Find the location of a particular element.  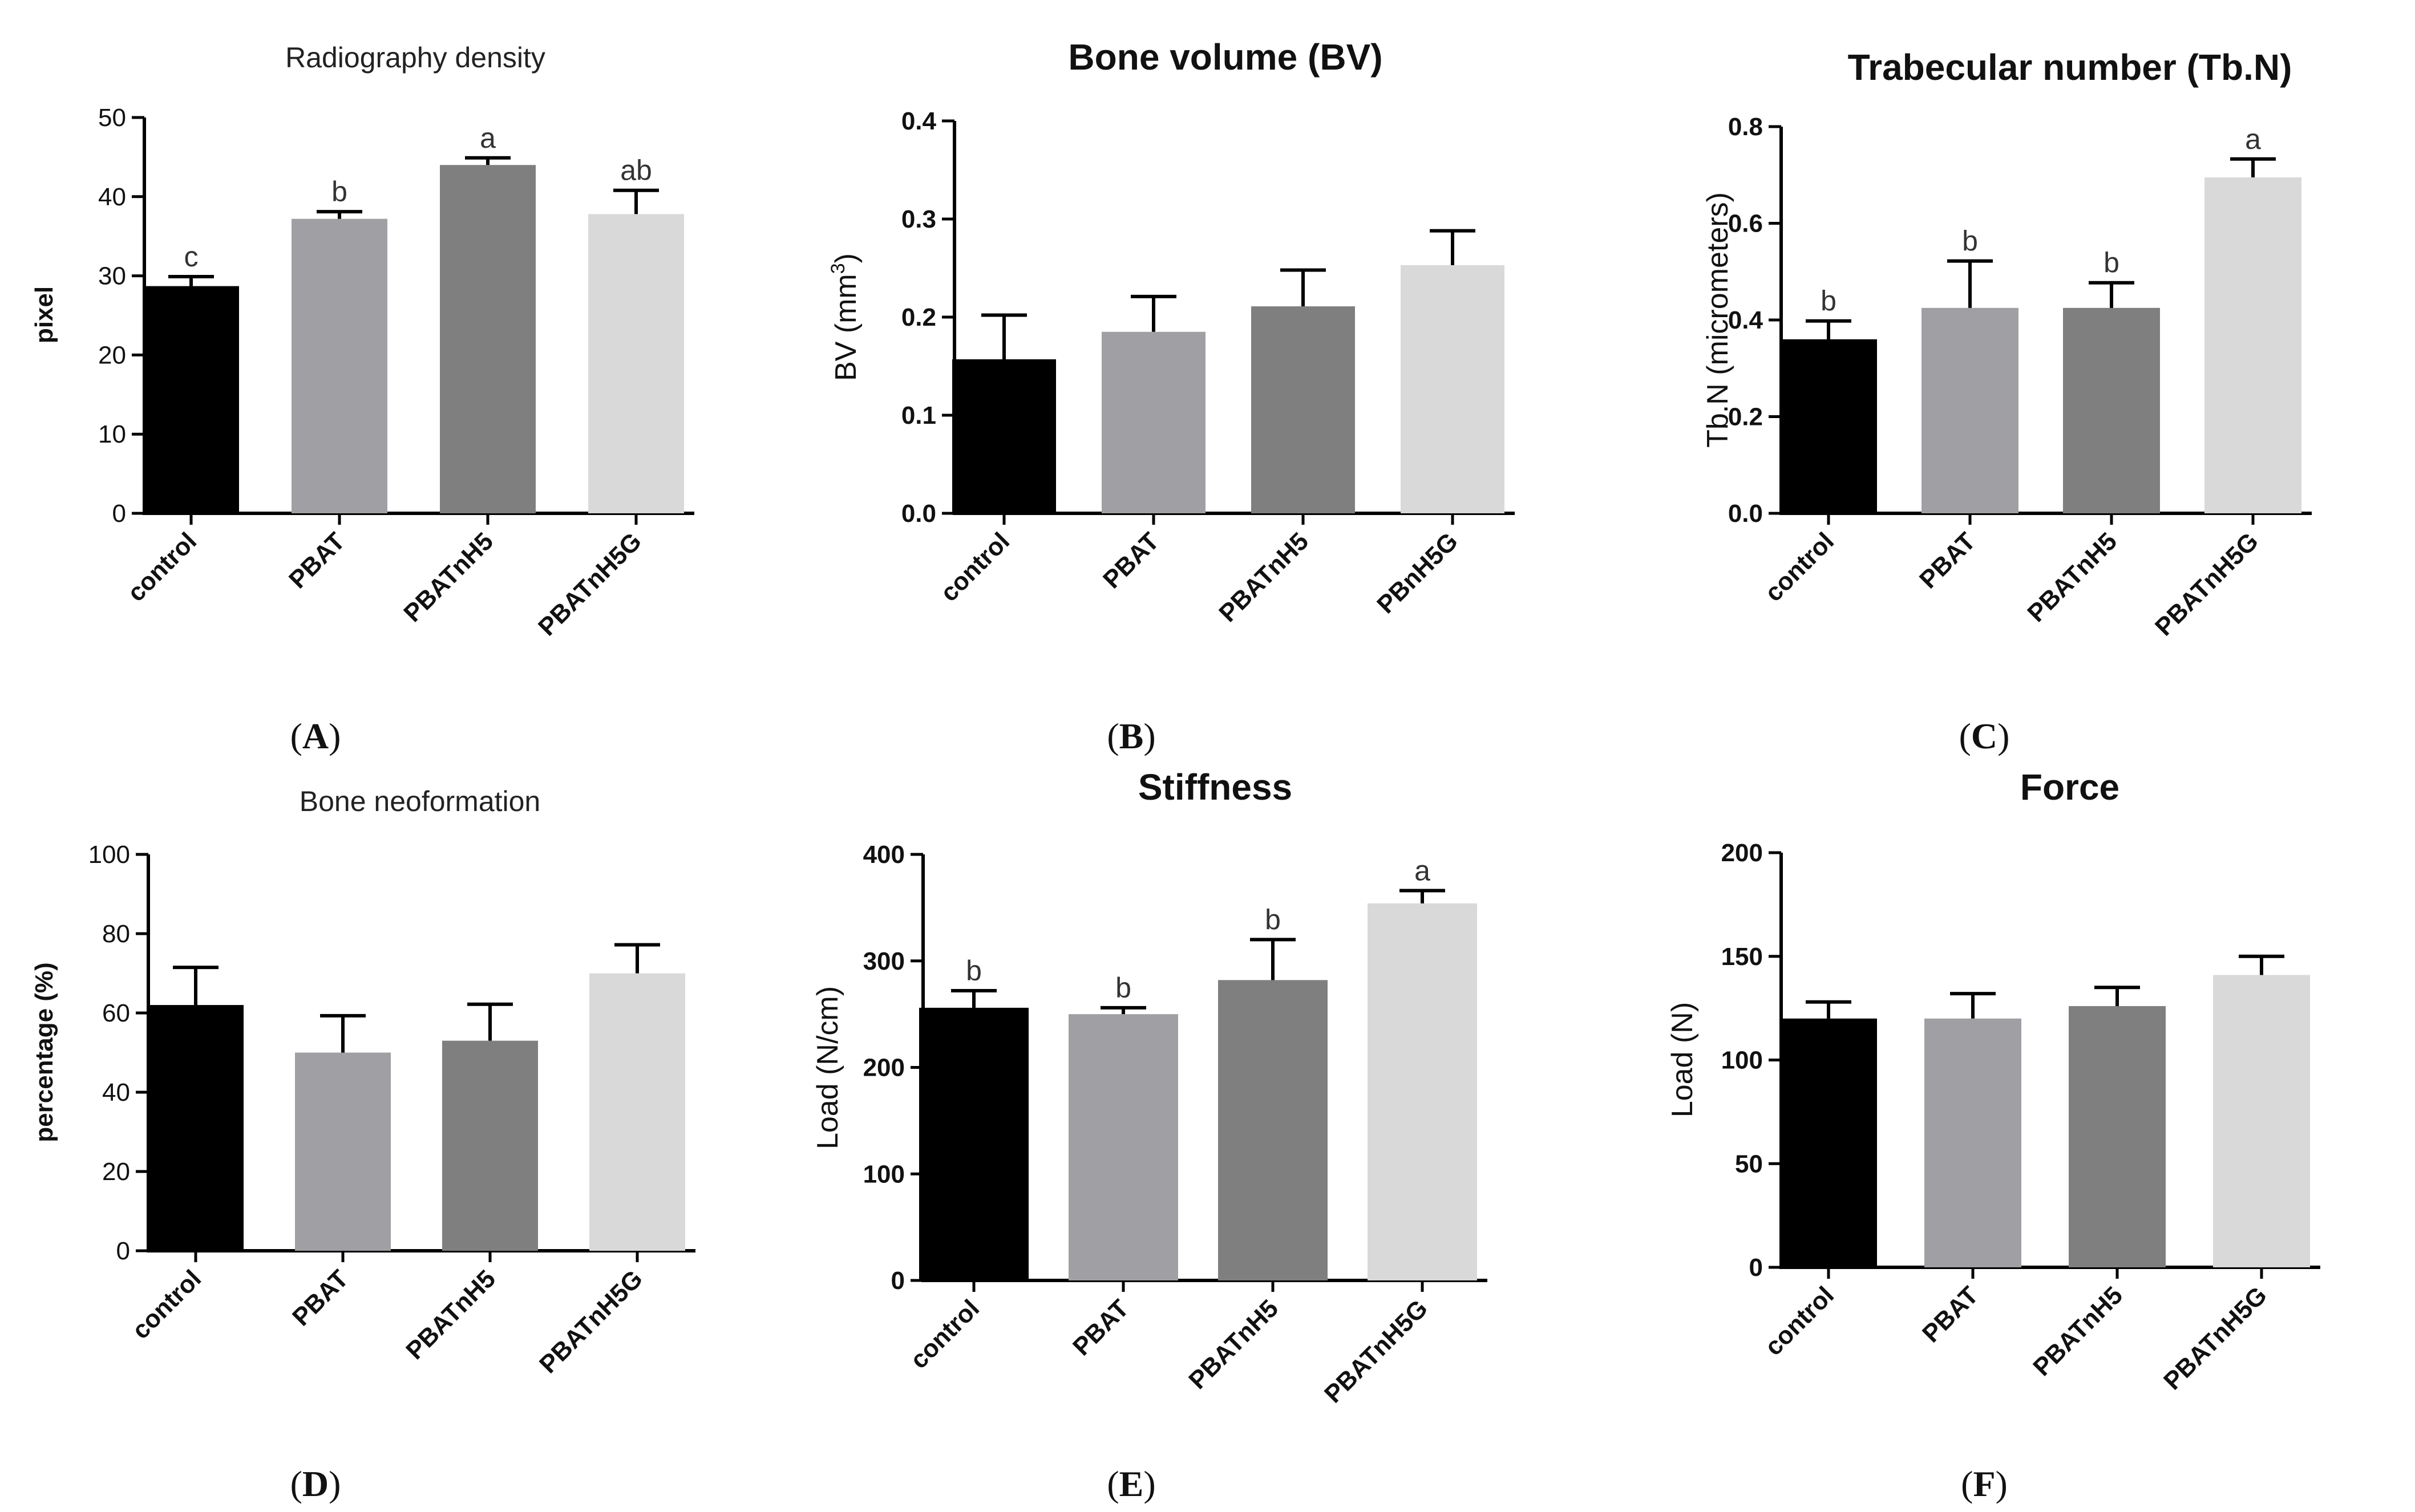

chart-title: Bone volume (BV) is located at coordinates (1225, 57).